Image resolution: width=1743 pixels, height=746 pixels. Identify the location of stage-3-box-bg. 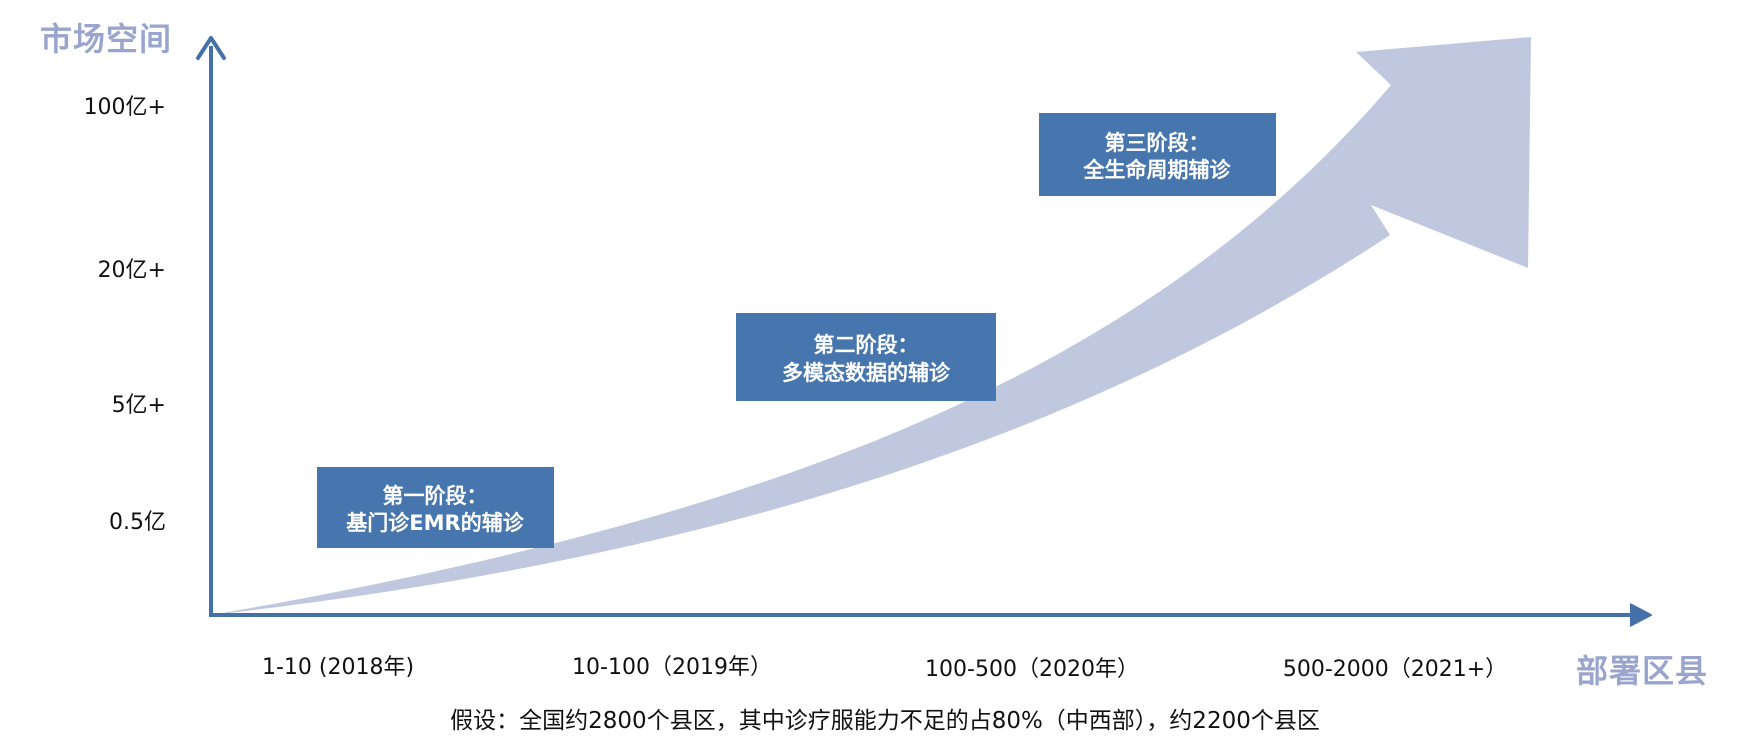
(1157, 154).